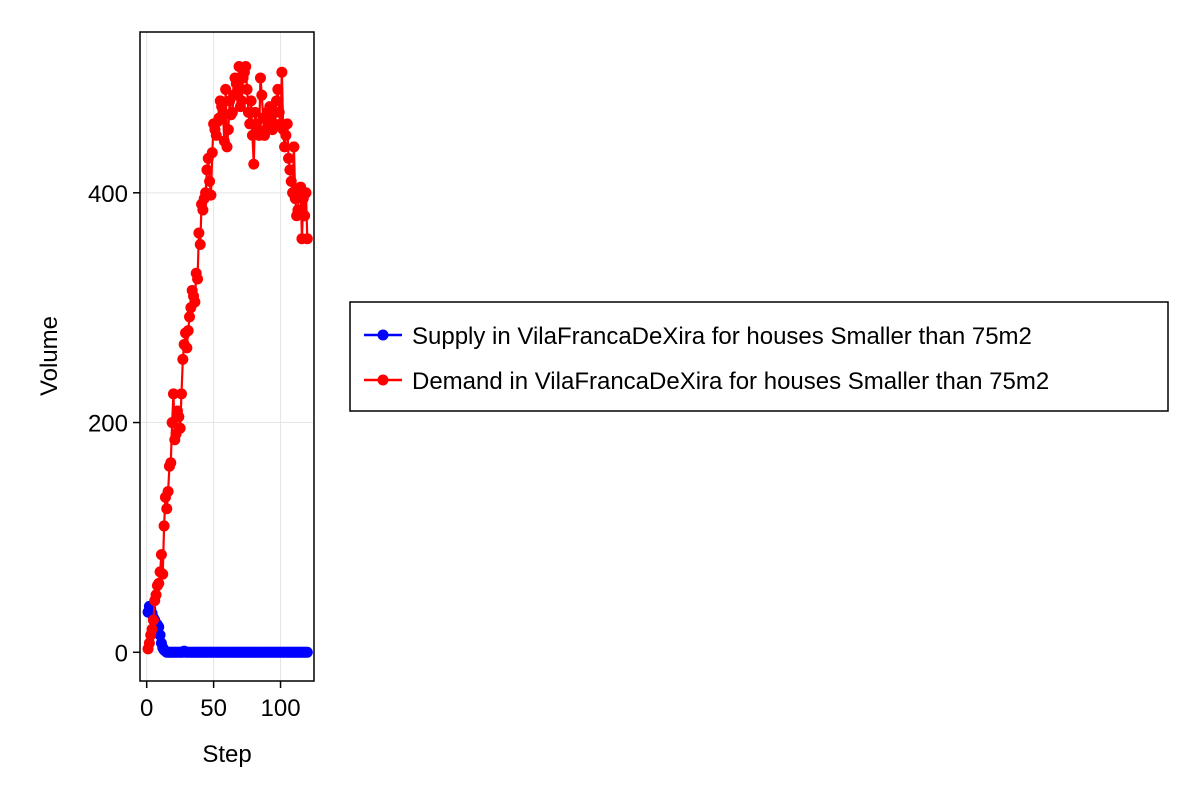 Image resolution: width=1200 pixels, height=800 pixels. I want to click on x-tick-label: 100, so click(281, 708).